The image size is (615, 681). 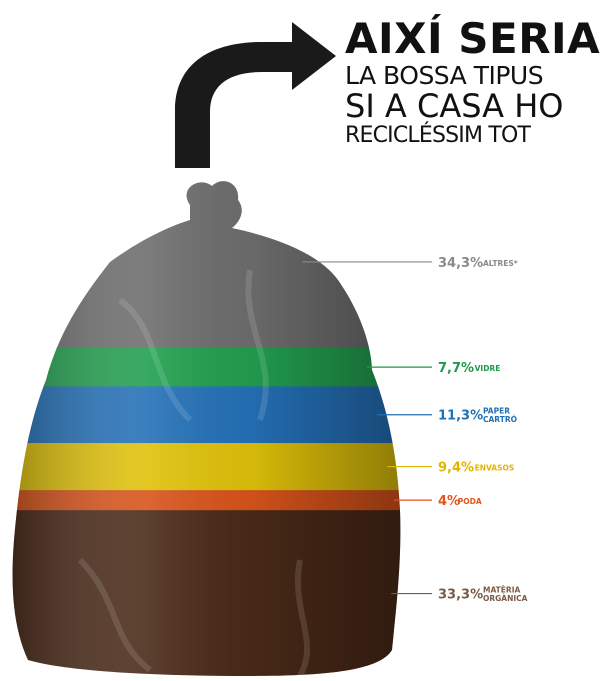 What do you see at coordinates (495, 468) in the screenshot?
I see `category-label-4: ENVASOS` at bounding box center [495, 468].